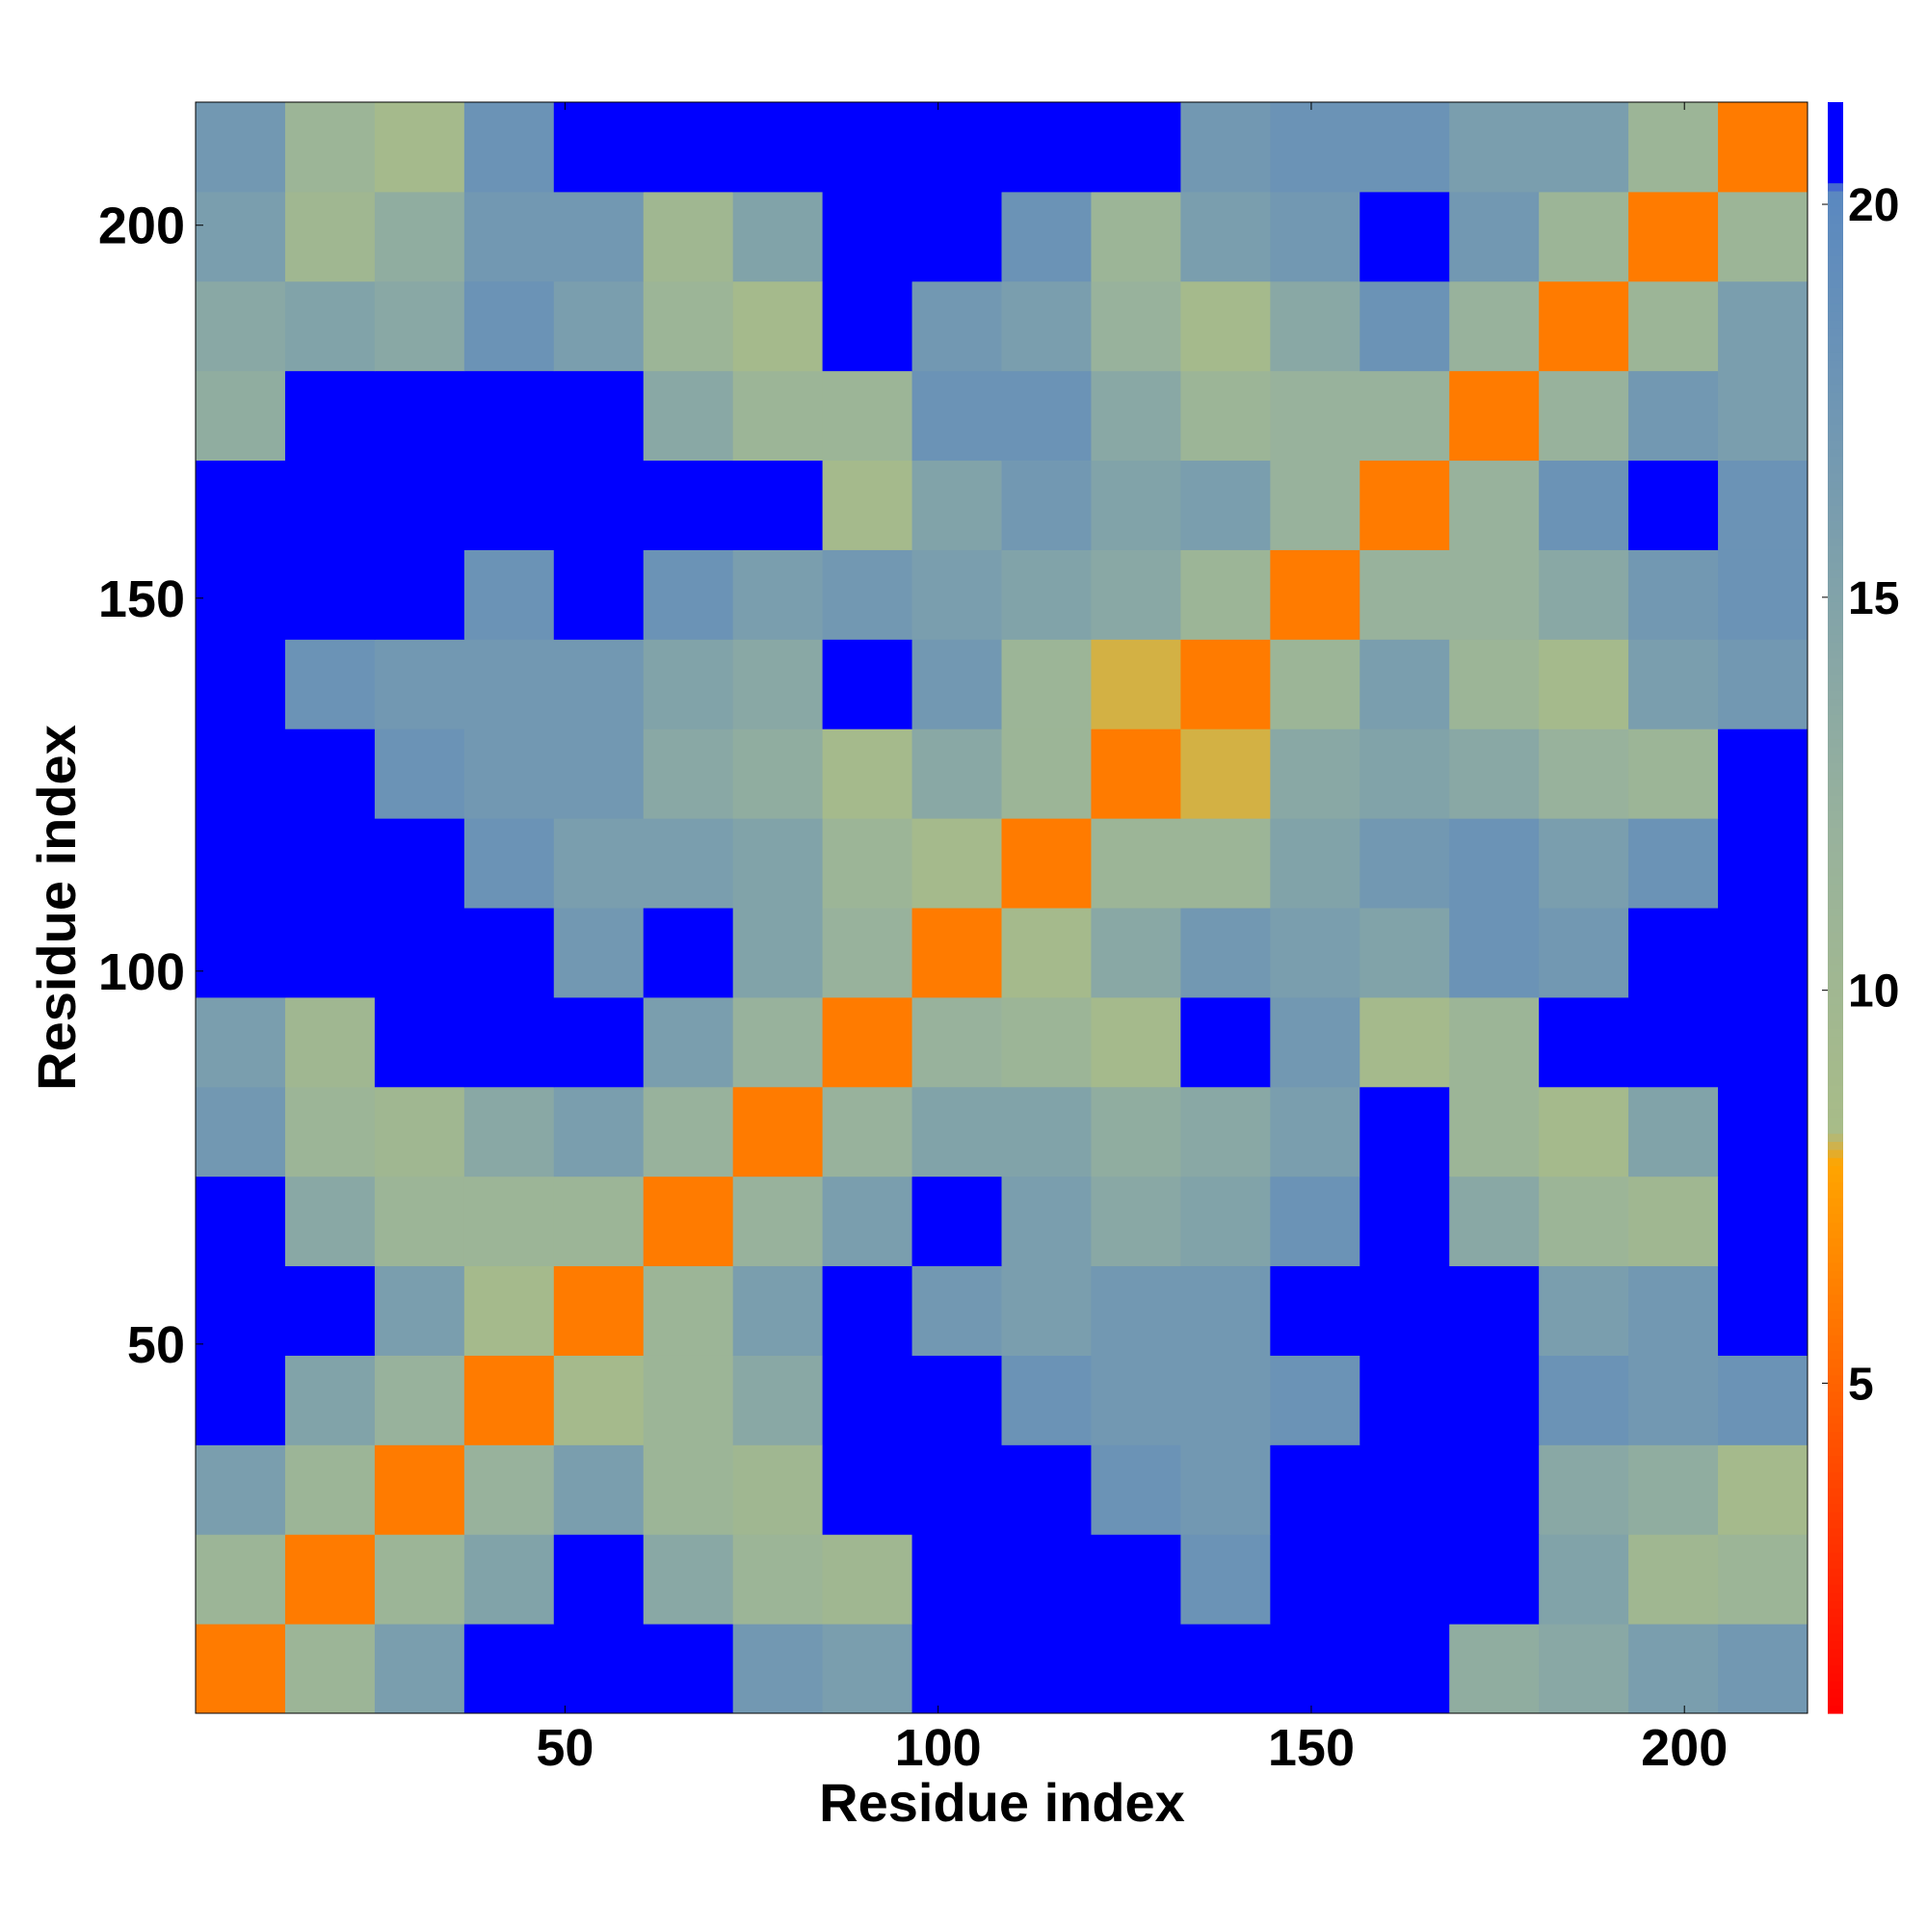 Image resolution: width=1927 pixels, height=1932 pixels. I want to click on x-tick-label: 100, so click(938, 1748).